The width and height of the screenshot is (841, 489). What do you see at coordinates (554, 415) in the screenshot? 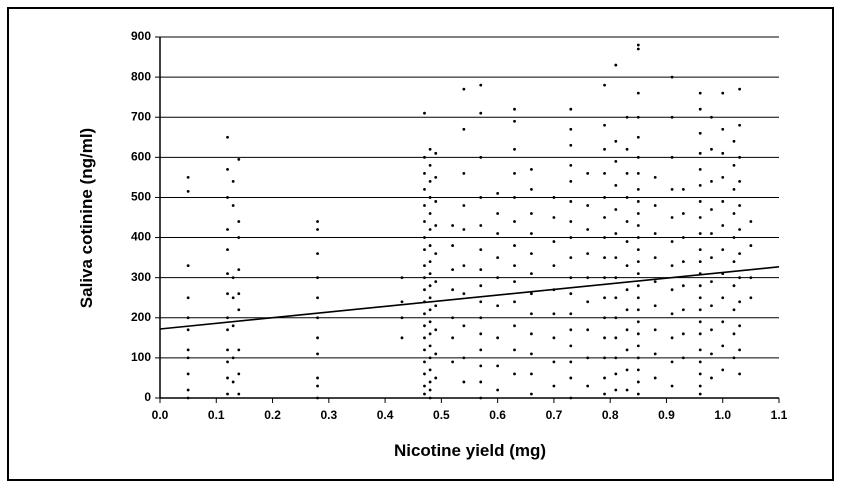
I see `x-tick-label: 0.7` at bounding box center [554, 415].